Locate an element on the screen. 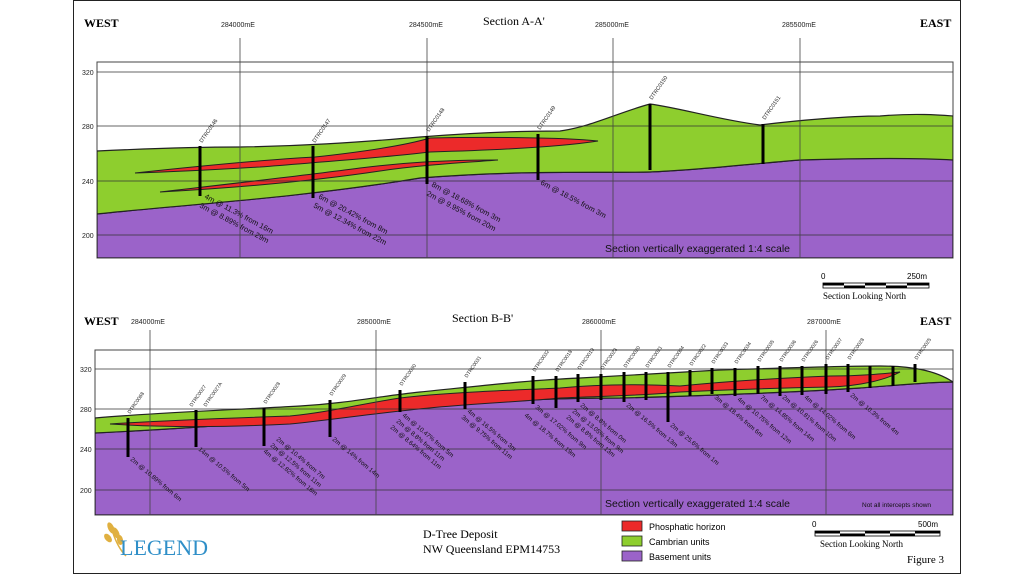 The width and height of the screenshot is (1021, 585). hole-label: DTRC0020 is located at coordinates (632, 357).